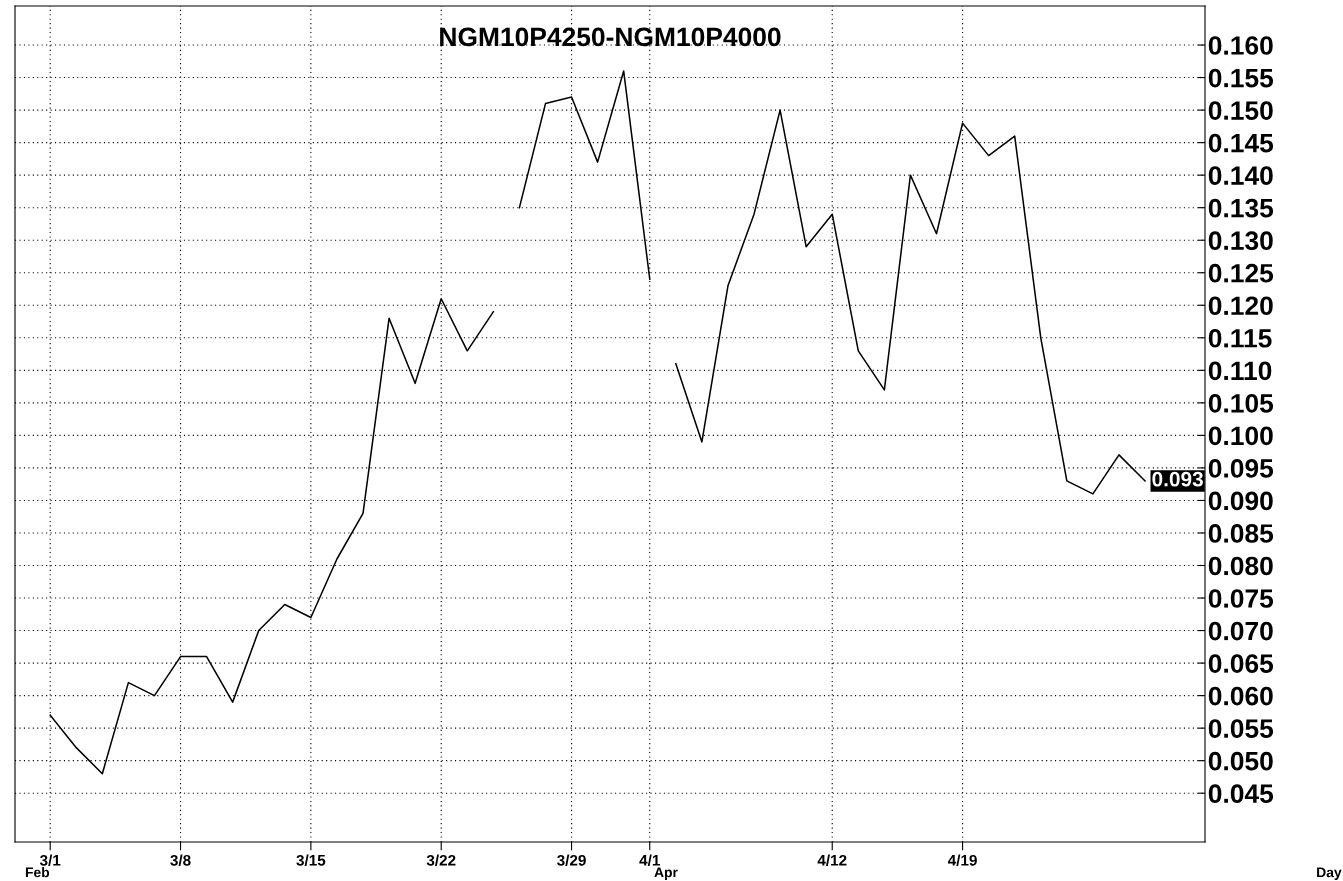 This screenshot has height=881, width=1343. Describe the element at coordinates (1240, 371) in the screenshot. I see `y-tick-label: 0.110` at that location.